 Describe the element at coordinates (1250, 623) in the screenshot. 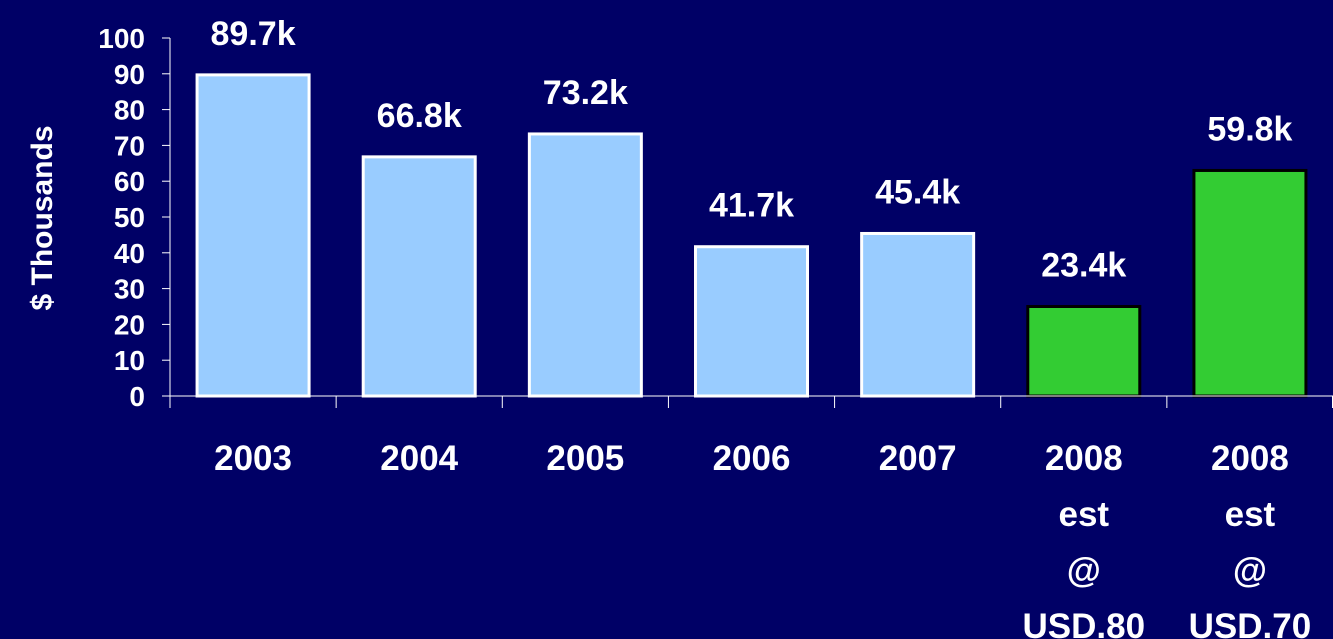

I see `x-tick-label: USD.70` at that location.